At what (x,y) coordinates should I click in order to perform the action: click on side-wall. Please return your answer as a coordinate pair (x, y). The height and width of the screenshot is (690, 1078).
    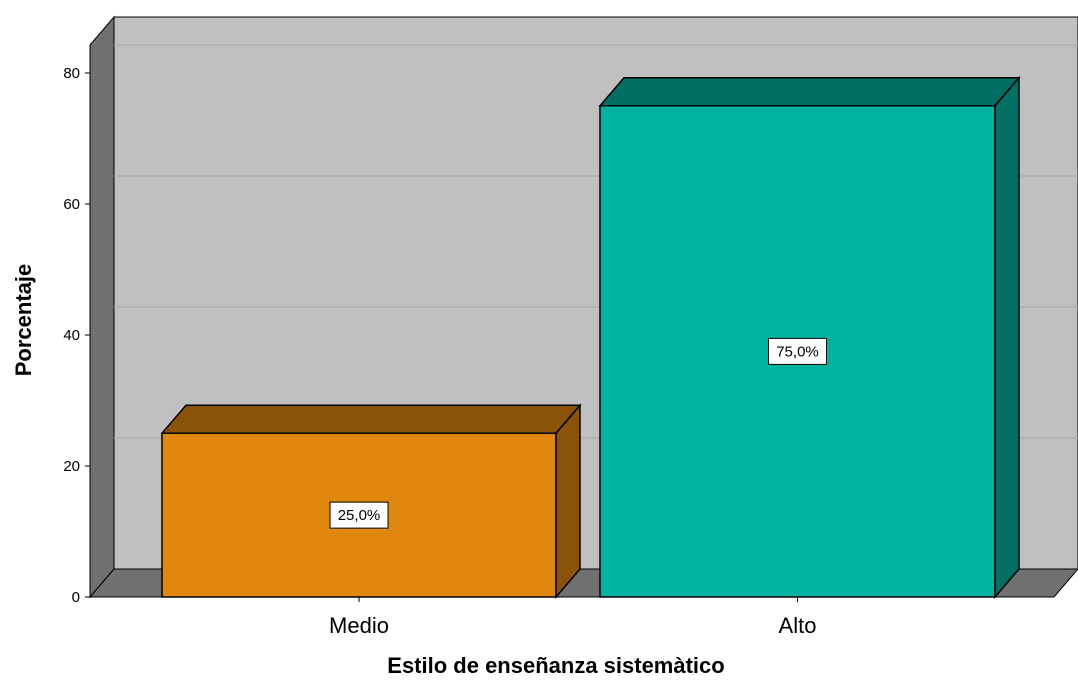
    Looking at the image, I should click on (102, 307).